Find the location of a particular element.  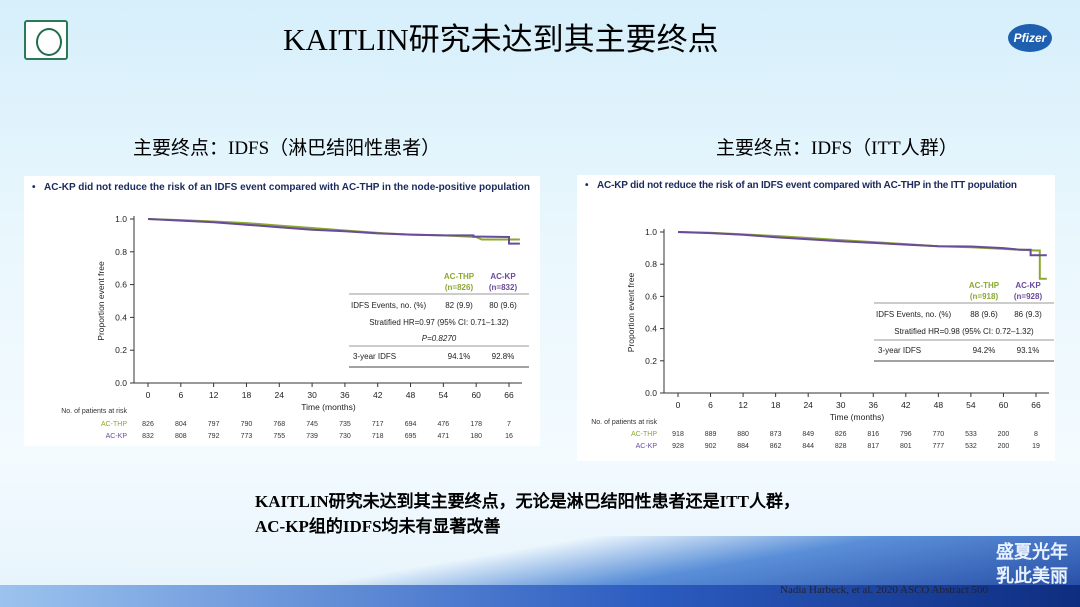

risk-count: 808 is located at coordinates (181, 436).